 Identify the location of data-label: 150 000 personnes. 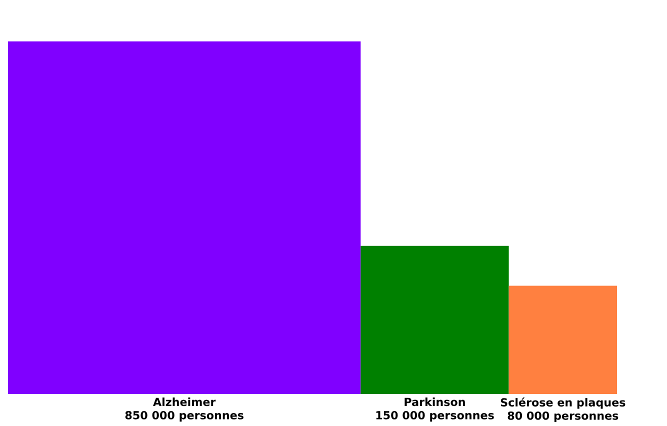
(435, 416).